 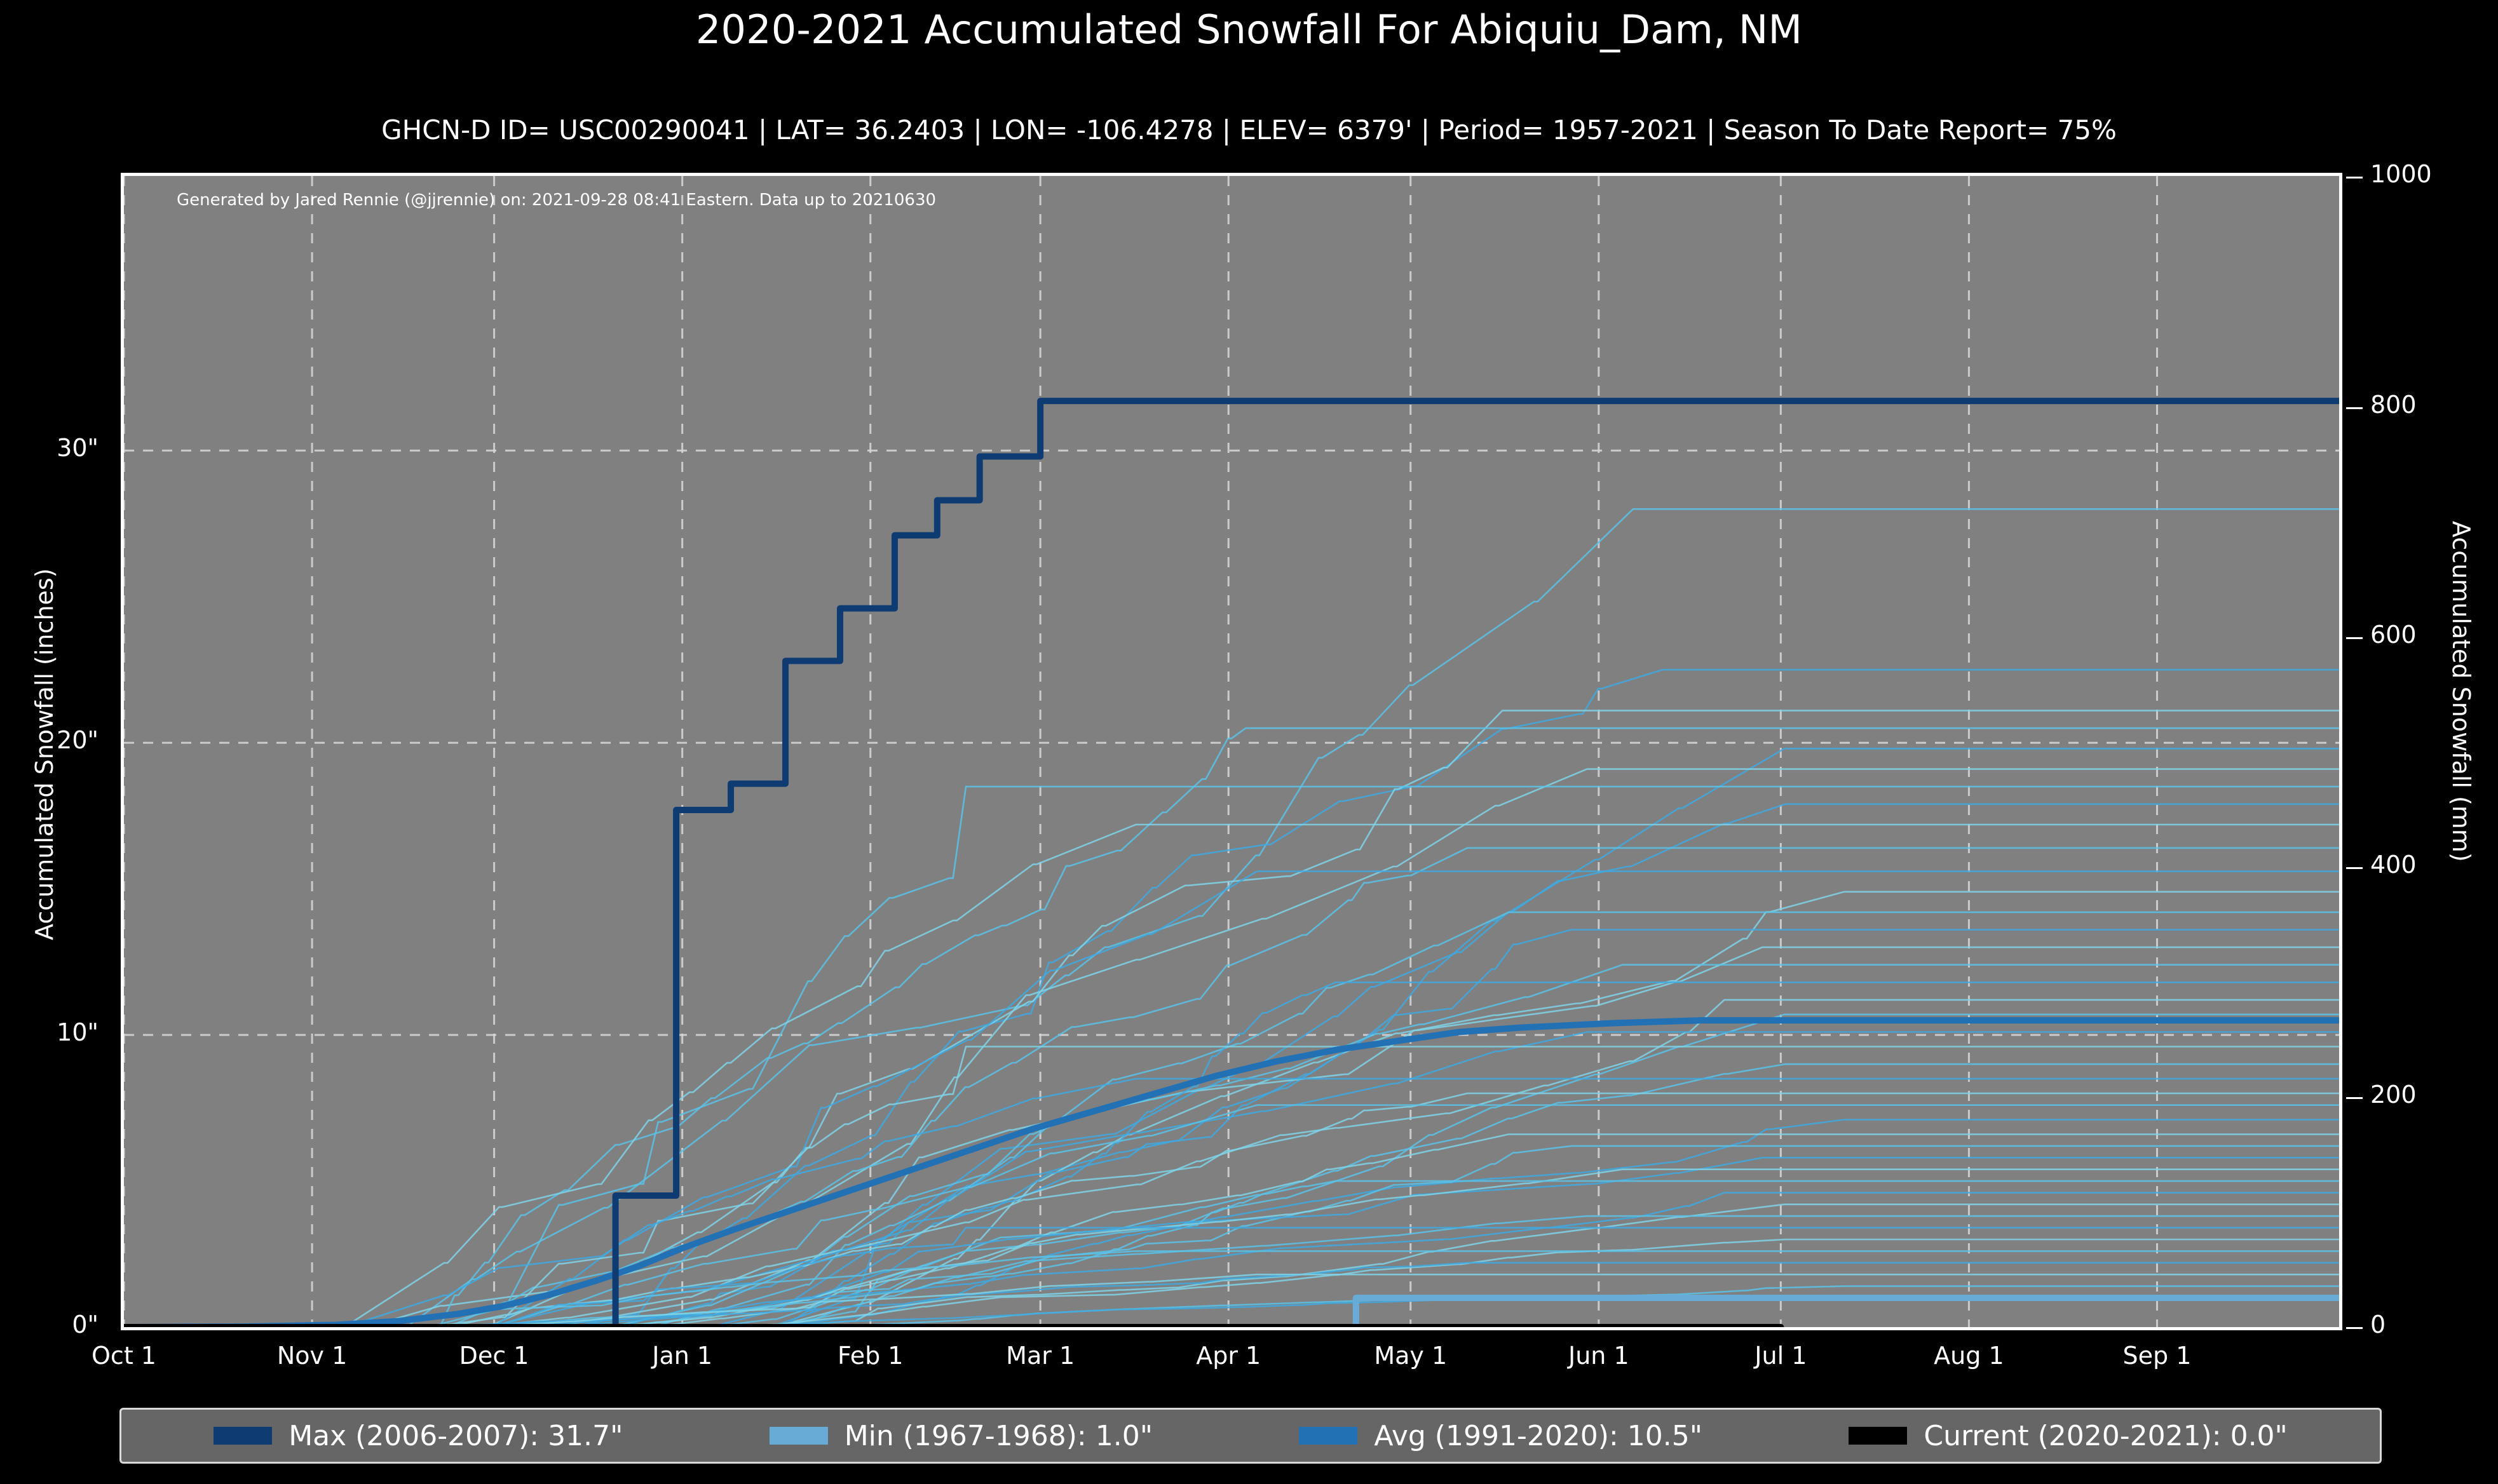 What do you see at coordinates (1040, 1356) in the screenshot?
I see `x-tick-mar-1: Mar 1` at bounding box center [1040, 1356].